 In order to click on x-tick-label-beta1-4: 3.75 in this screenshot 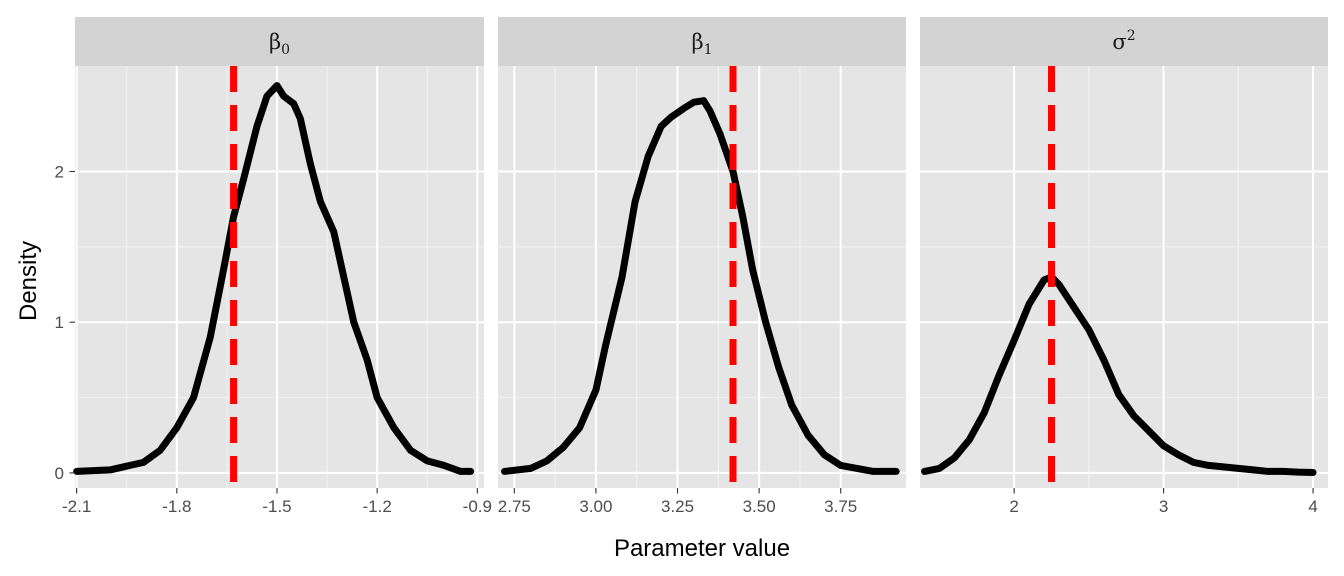, I will do `click(840, 506)`.